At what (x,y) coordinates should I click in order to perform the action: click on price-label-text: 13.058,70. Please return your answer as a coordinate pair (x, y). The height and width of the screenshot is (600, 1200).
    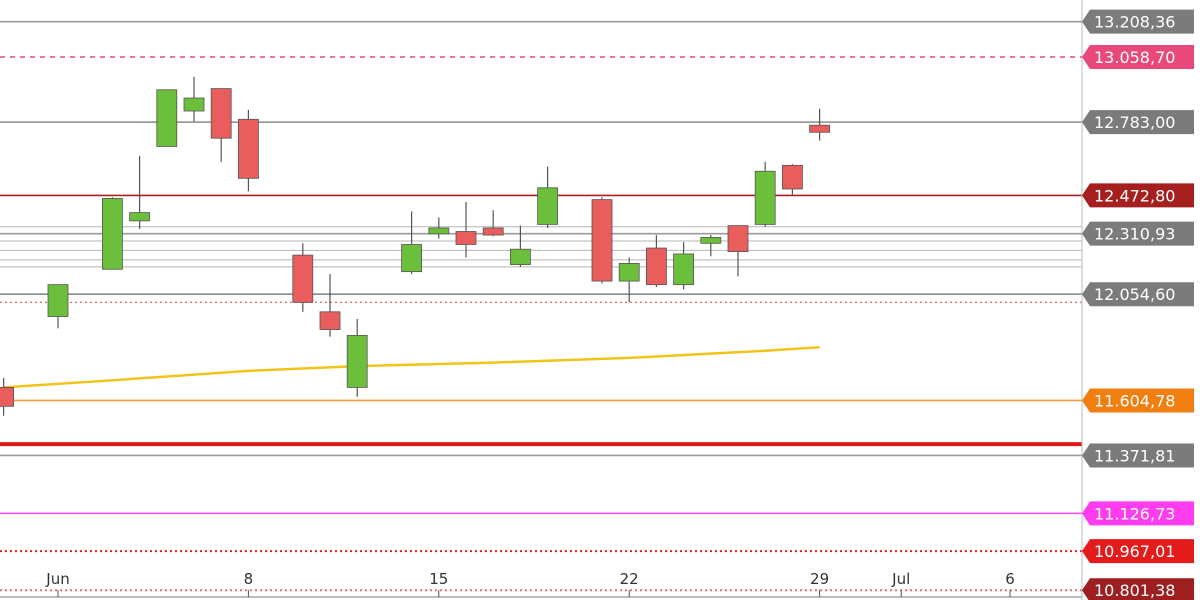
    Looking at the image, I should click on (1134, 57).